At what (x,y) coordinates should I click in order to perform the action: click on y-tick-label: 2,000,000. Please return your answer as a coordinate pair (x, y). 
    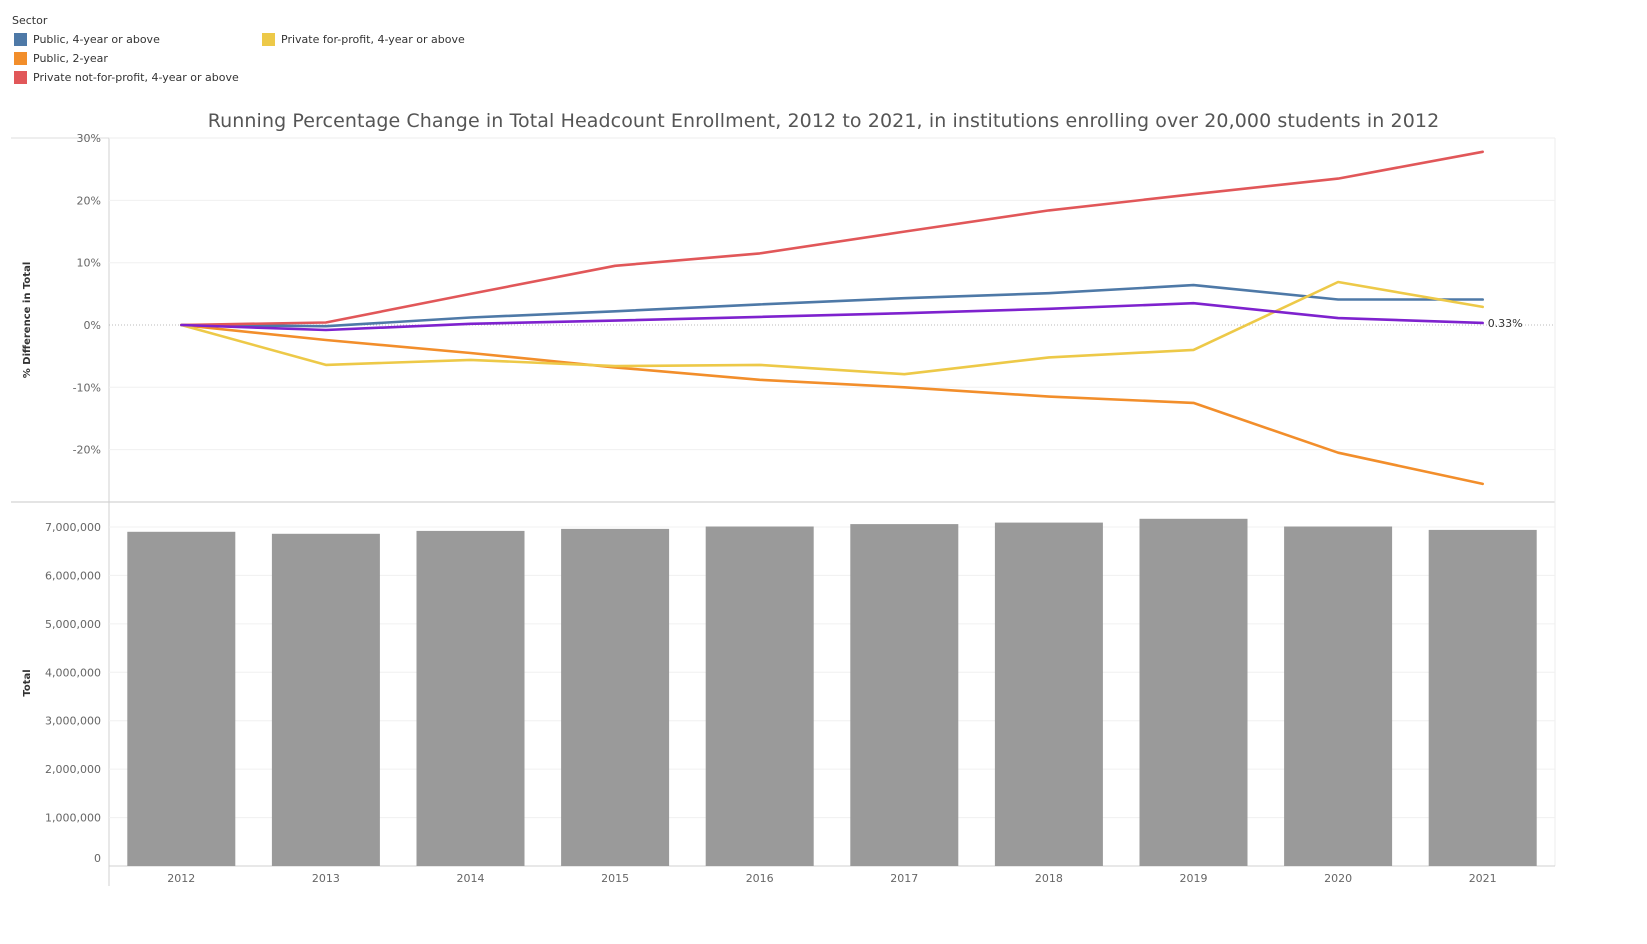
    Looking at the image, I should click on (73, 769).